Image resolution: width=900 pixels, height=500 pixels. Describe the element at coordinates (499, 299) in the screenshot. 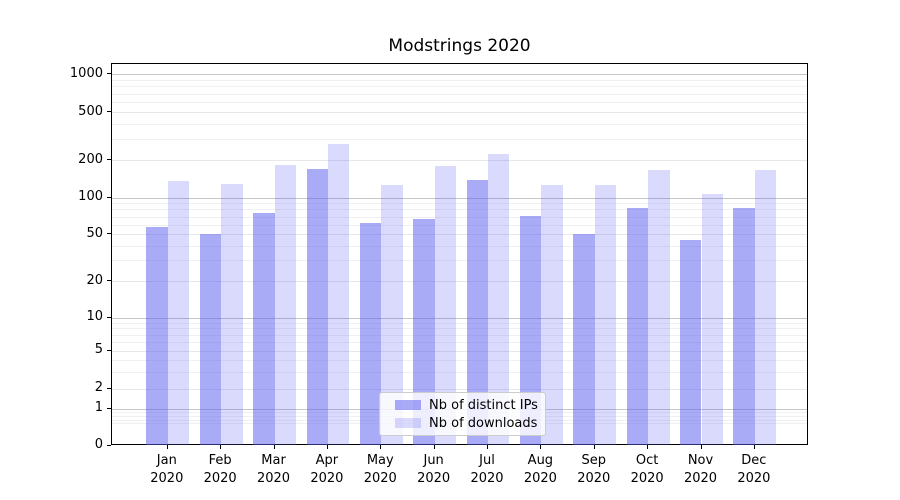

I see `bar-jul-downloads` at that location.